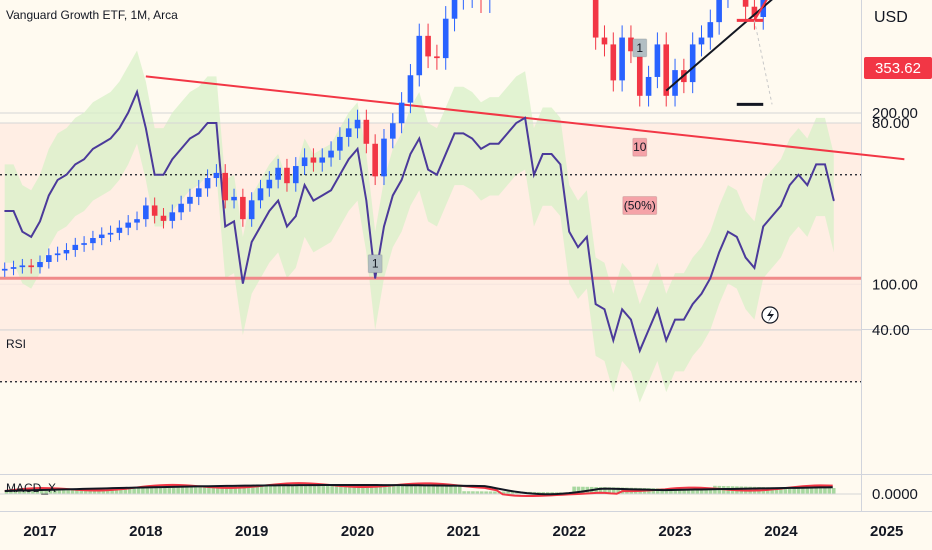  What do you see at coordinates (891, 17) in the screenshot?
I see `currency-label: USD` at bounding box center [891, 17].